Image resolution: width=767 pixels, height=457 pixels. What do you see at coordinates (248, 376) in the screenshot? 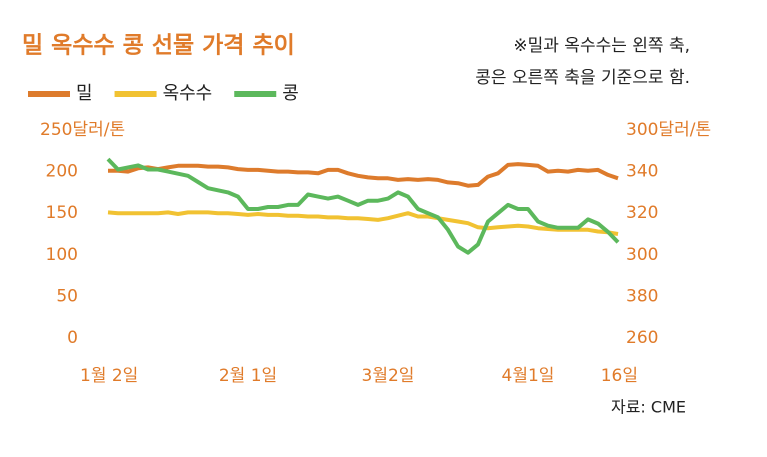
I see `x-tick-label: 2월 1일` at bounding box center [248, 376].